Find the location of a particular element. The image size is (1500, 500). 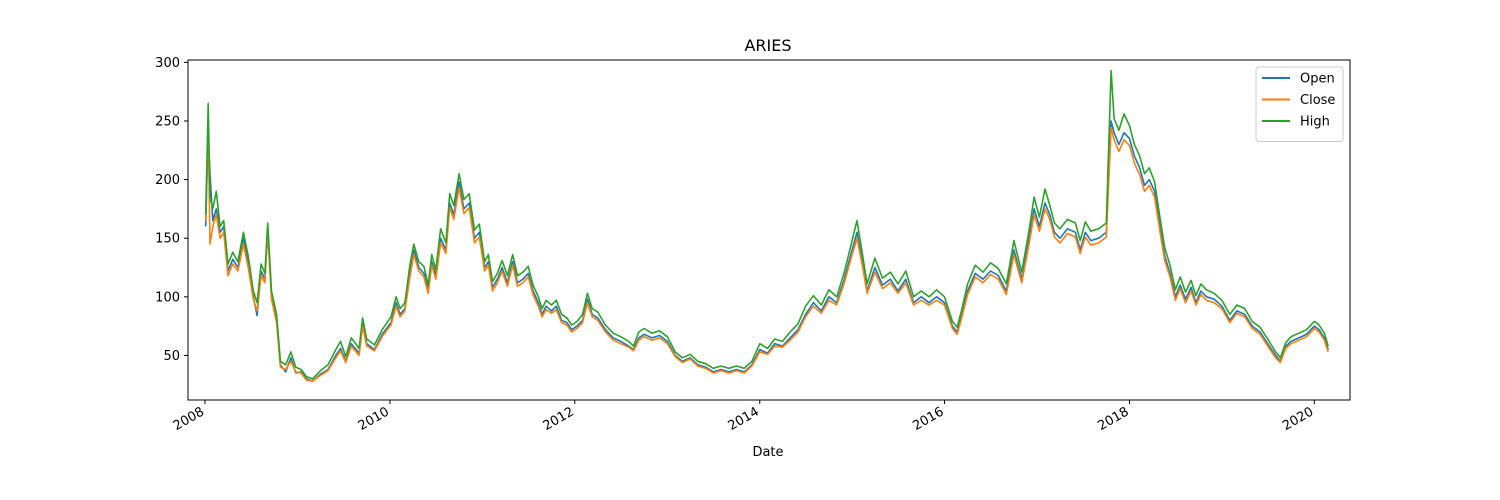

y-tick-label: 250 is located at coordinates (167, 121).